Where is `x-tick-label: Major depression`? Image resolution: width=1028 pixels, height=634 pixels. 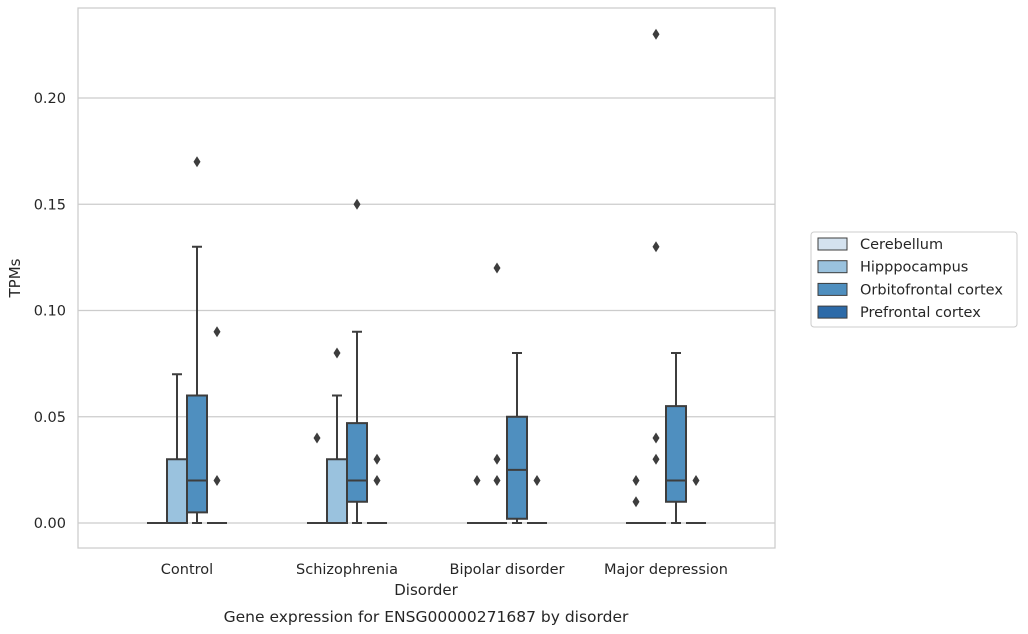 x-tick-label: Major depression is located at coordinates (666, 570).